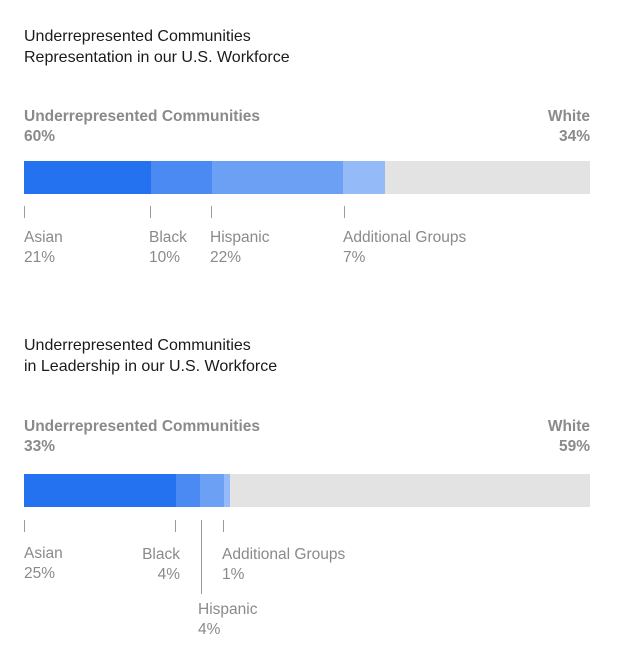 This screenshot has width=627, height=661. I want to click on label-black-value: 10%, so click(165, 257).